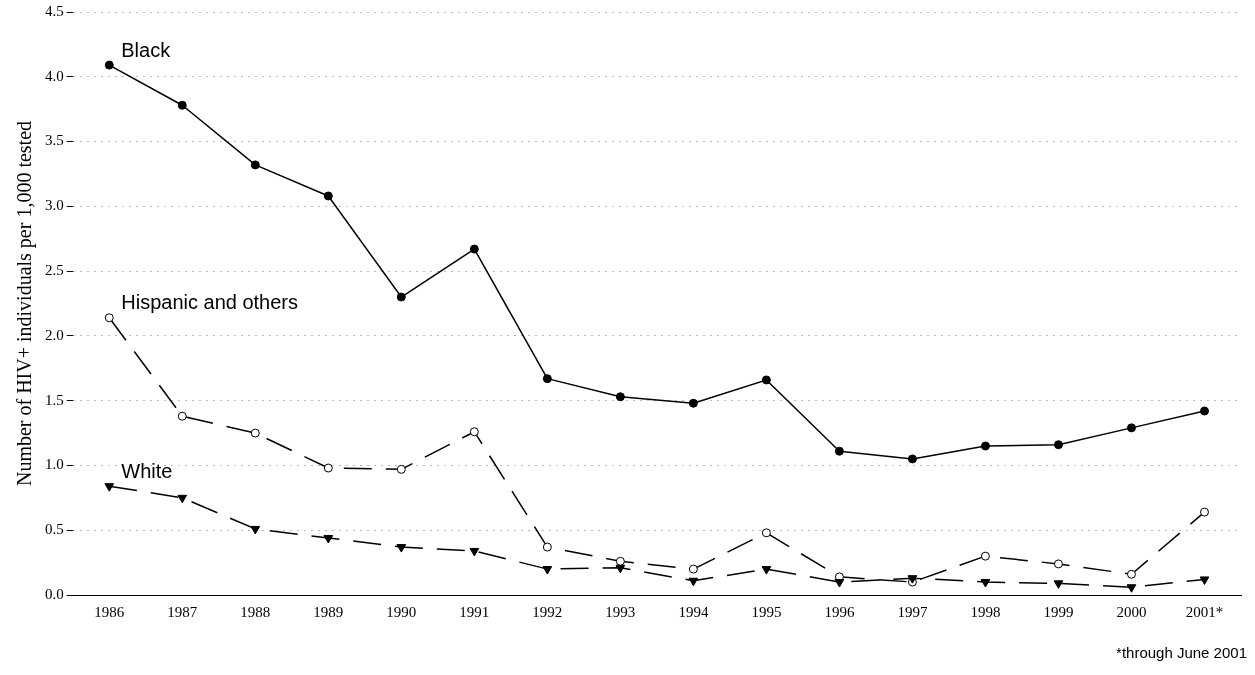 This screenshot has height=675, width=1255. What do you see at coordinates (1058, 611) in the screenshot?
I see `x-tick-label: 1999` at bounding box center [1058, 611].